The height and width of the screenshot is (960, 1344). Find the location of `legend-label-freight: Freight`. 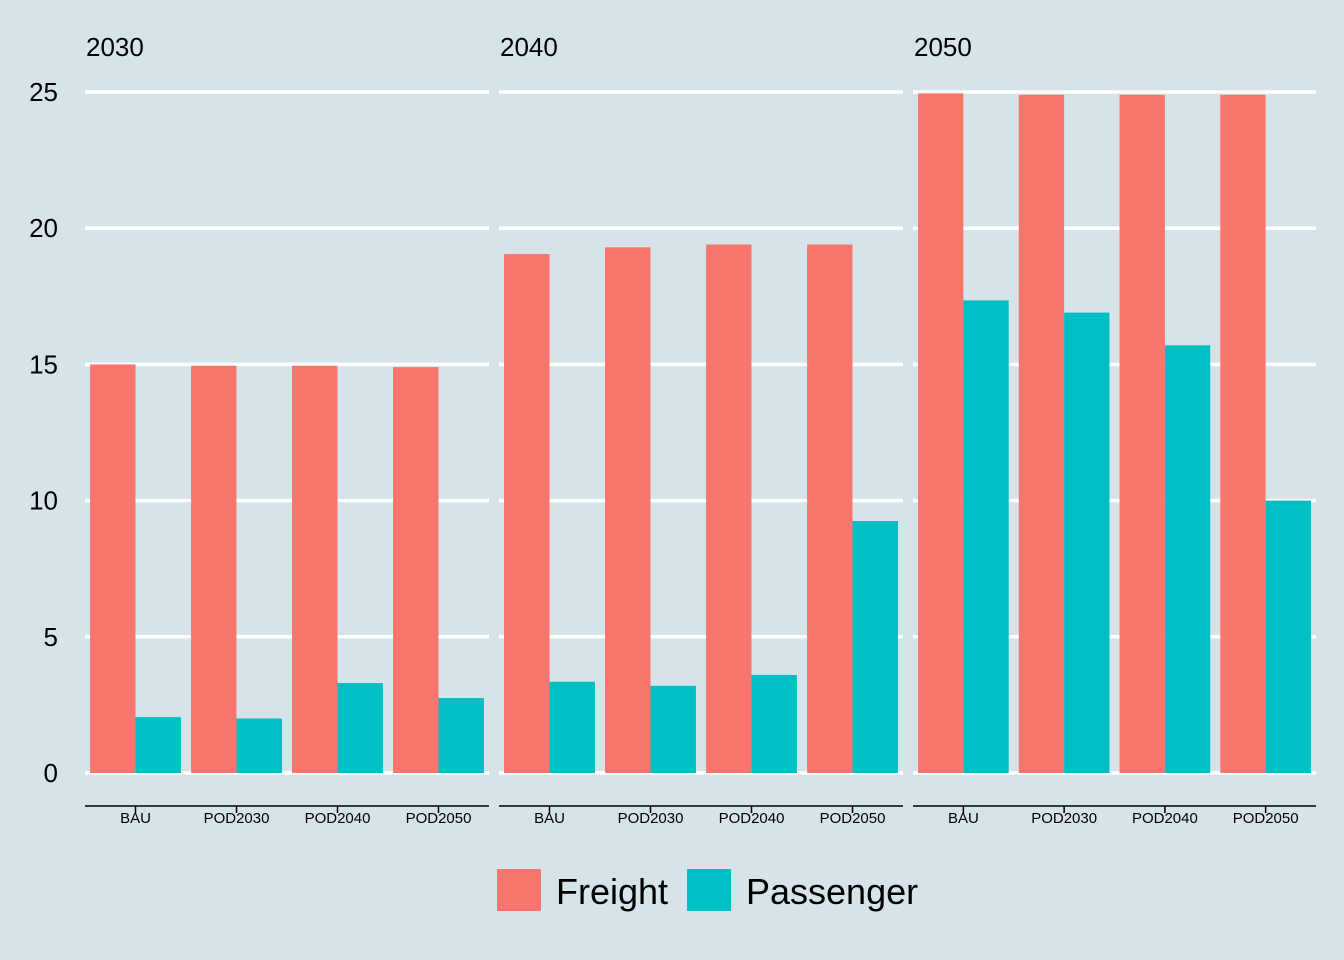

legend-label-freight: Freight is located at coordinates (612, 891).